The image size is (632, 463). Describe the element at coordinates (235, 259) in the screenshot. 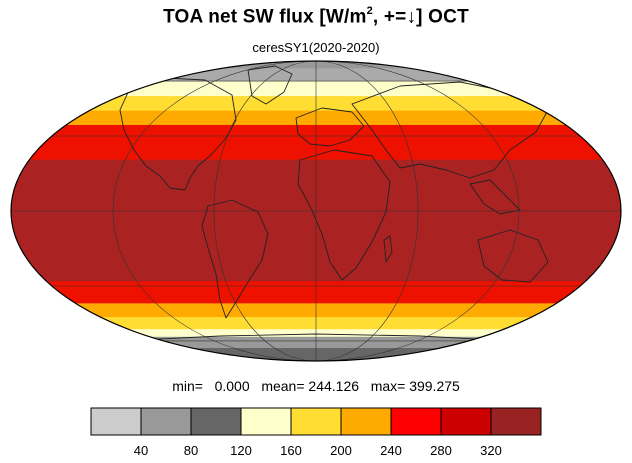

I see `south-america-outline` at that location.